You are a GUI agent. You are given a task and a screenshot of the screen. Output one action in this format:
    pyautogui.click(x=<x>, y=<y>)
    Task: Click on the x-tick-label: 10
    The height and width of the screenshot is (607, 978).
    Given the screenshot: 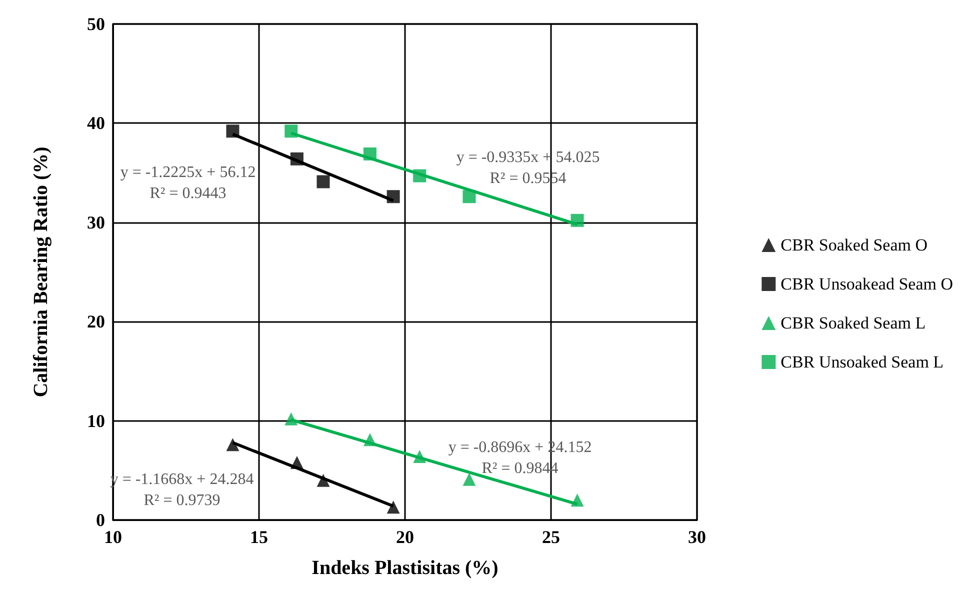 What is the action you would take?
    pyautogui.click(x=113, y=537)
    